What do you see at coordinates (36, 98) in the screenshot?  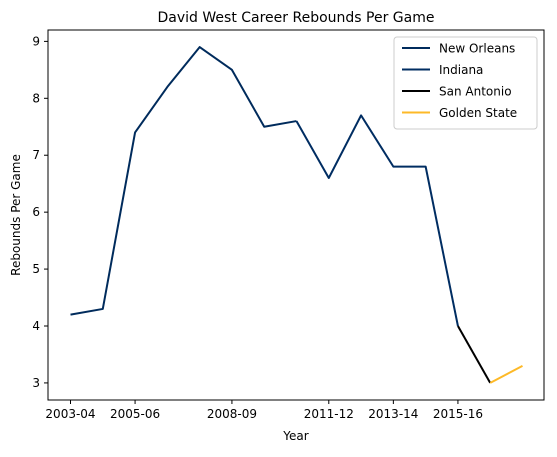 I see `y-tick-label: 8` at bounding box center [36, 98].